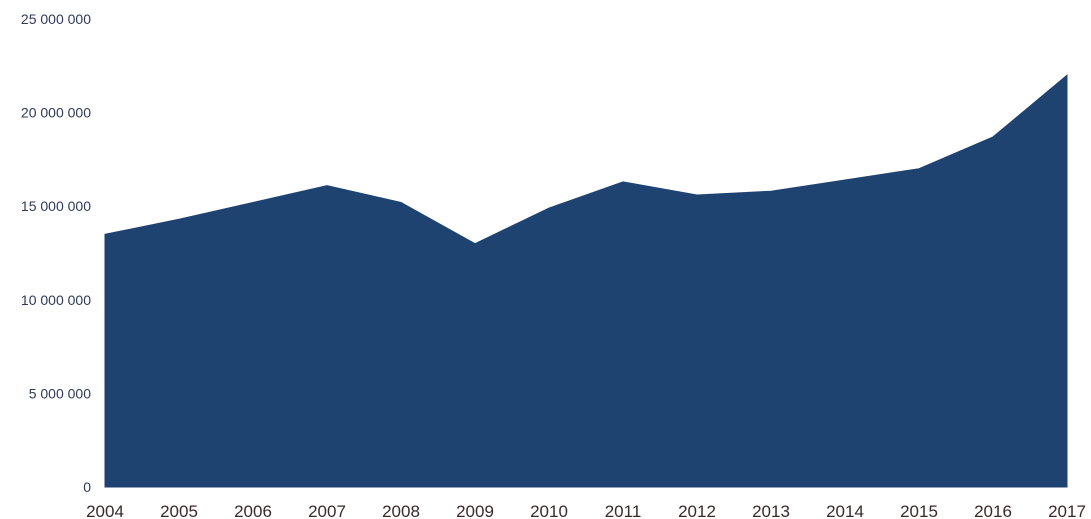 The height and width of the screenshot is (519, 1091). I want to click on x-tick-label: 2017, so click(1067, 510).